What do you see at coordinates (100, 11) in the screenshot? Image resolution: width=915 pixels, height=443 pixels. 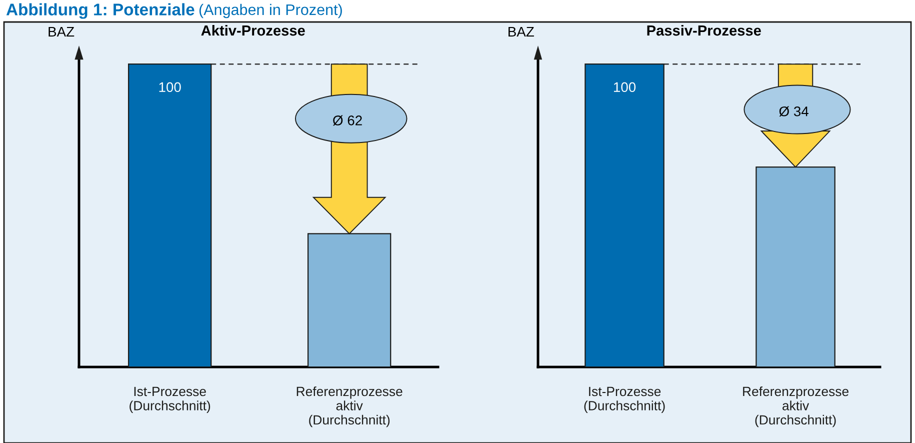 I see `text: Abbildung 1: Potenziale` at bounding box center [100, 11].